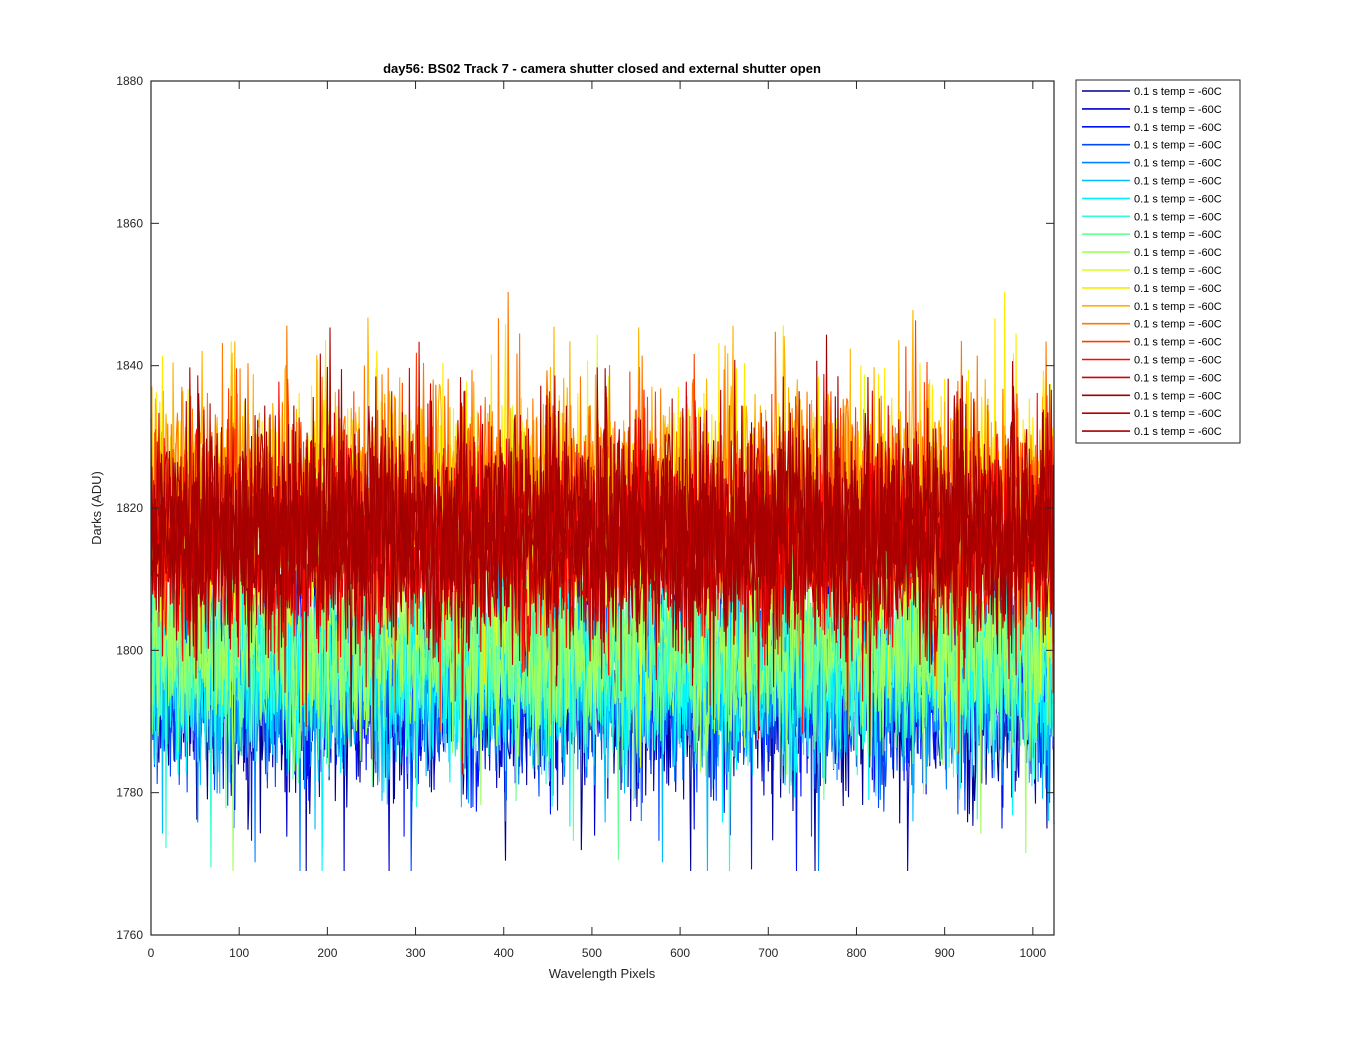 The height and width of the screenshot is (1050, 1350). Describe the element at coordinates (602, 973) in the screenshot. I see `x-axis-title: Wavelength Pixels` at that location.